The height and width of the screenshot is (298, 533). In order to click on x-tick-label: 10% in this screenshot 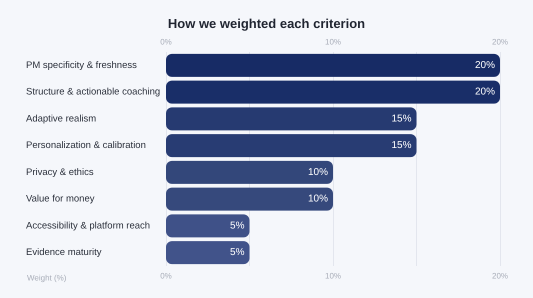, I will do `click(333, 276)`.